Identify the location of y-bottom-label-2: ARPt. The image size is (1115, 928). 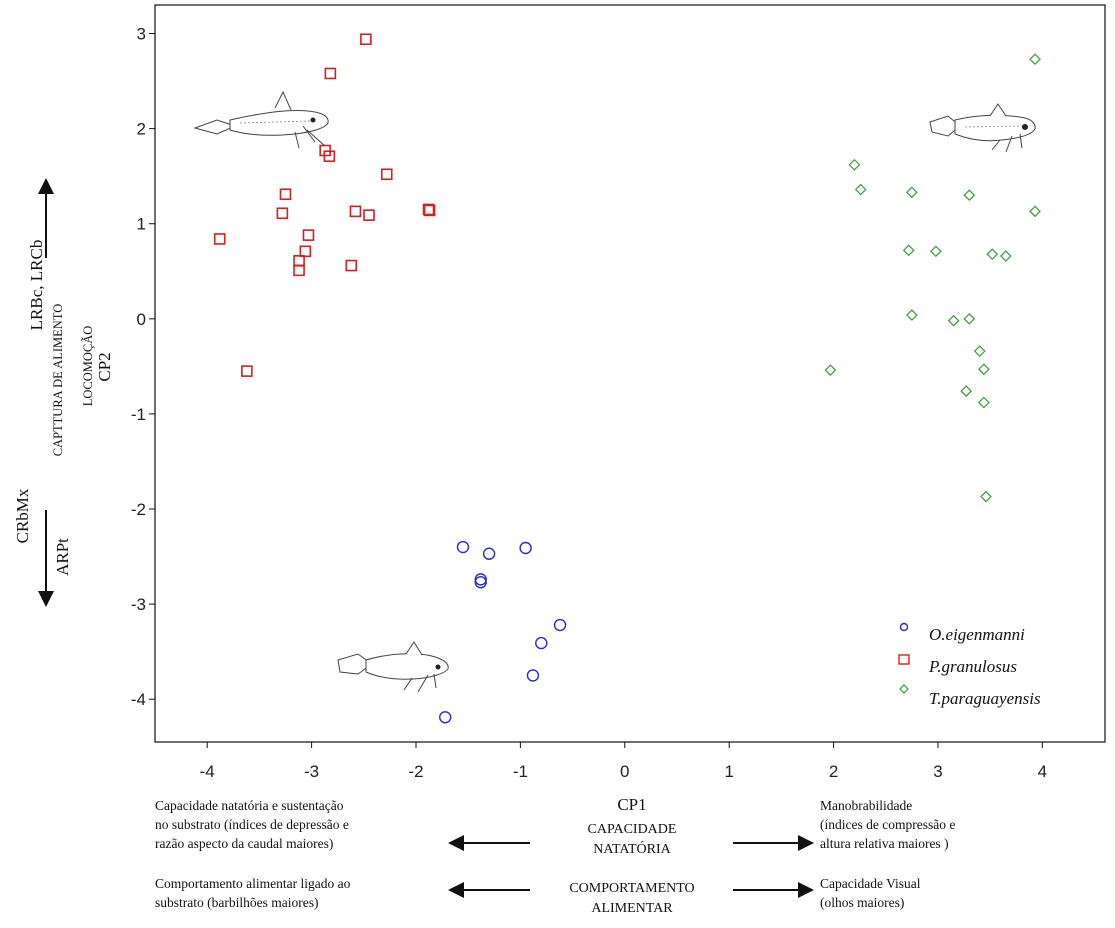
(62, 557).